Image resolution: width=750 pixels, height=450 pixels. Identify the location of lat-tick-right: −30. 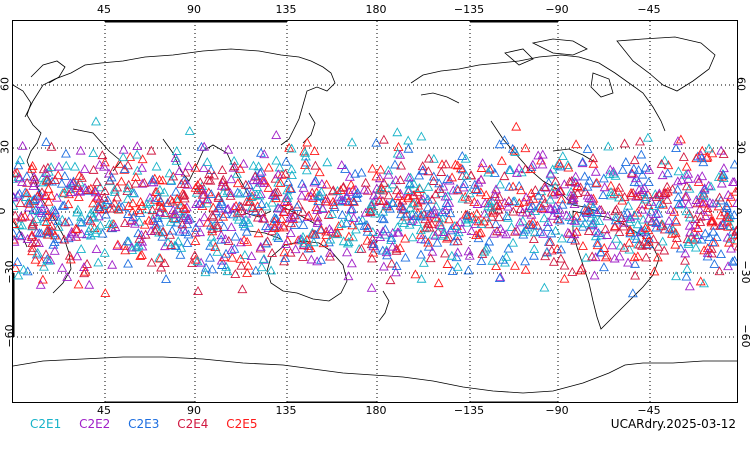
(744, 272).